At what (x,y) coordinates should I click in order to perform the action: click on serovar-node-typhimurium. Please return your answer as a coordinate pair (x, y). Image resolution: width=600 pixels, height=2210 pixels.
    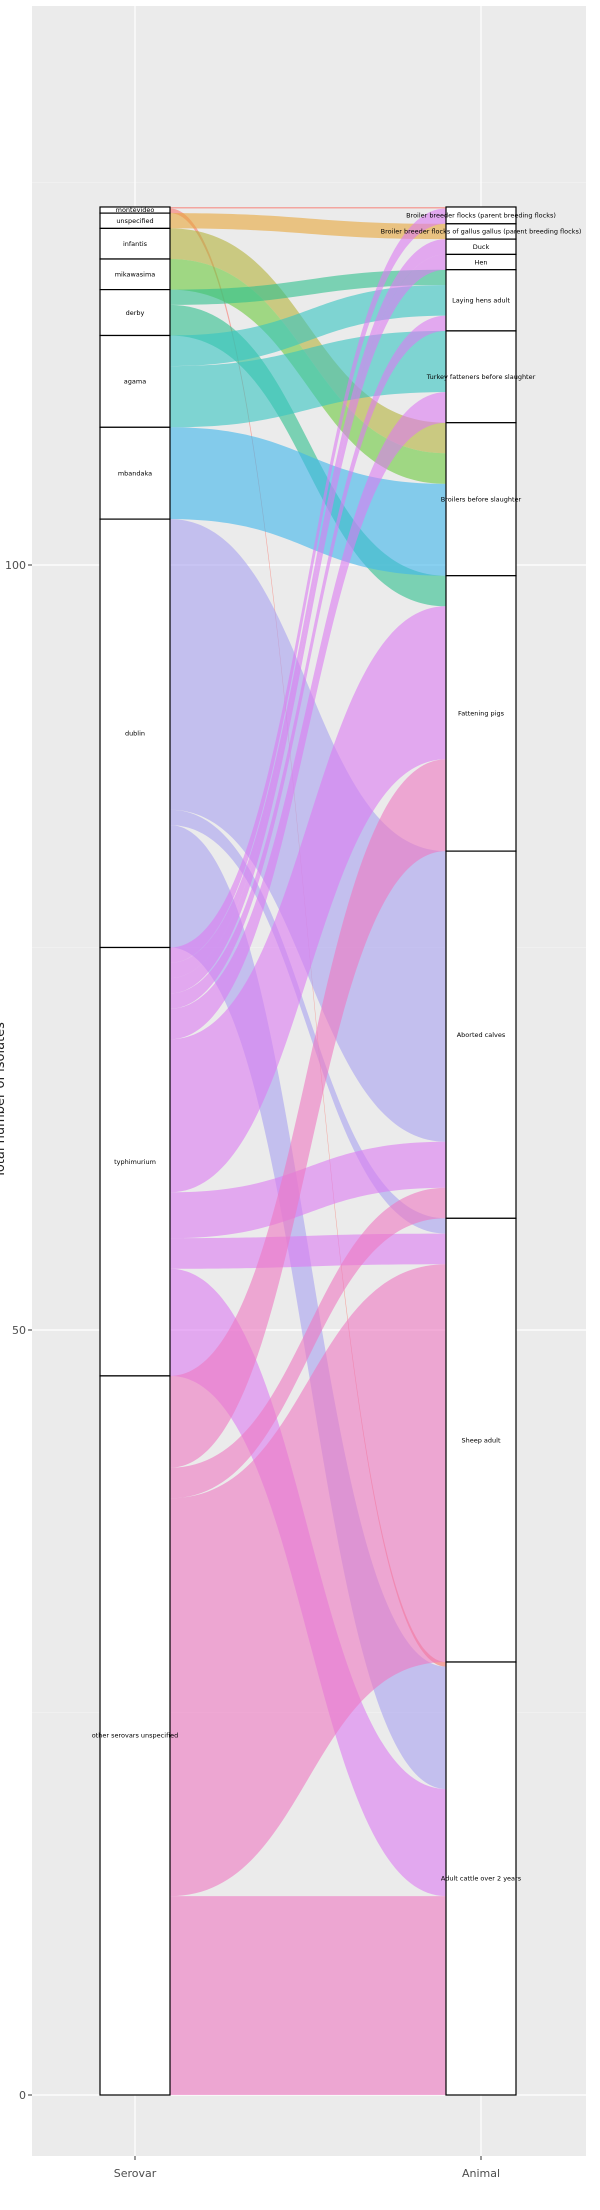
    Looking at the image, I should click on (135, 1161).